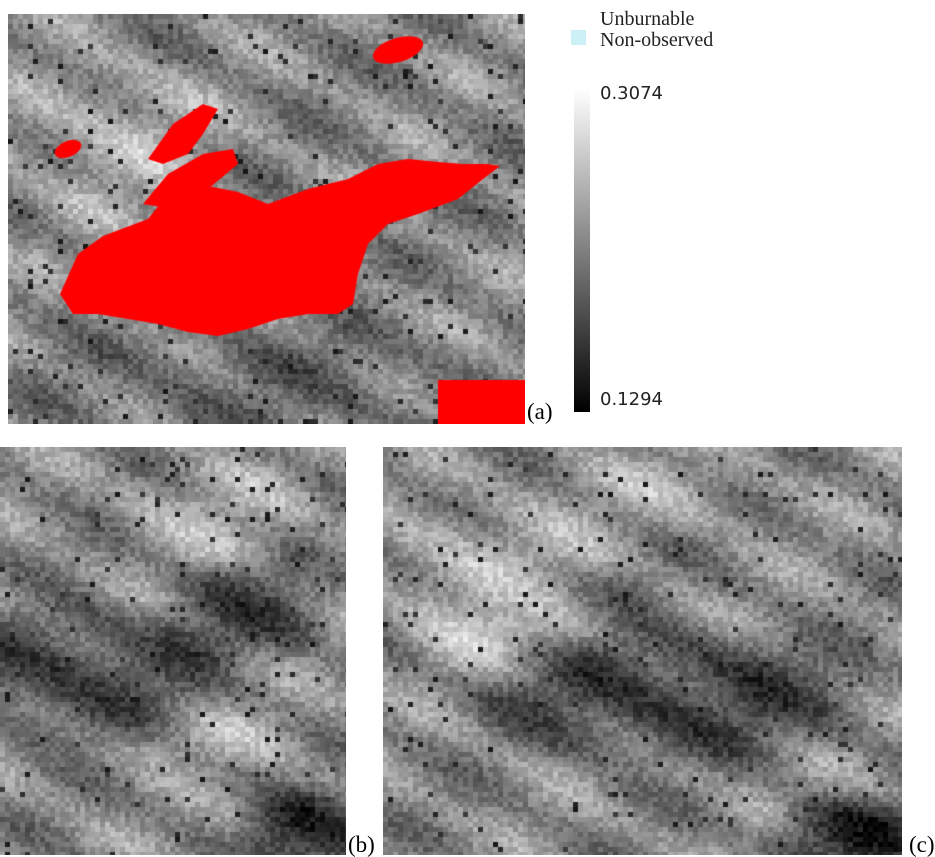 The width and height of the screenshot is (935, 857). I want to click on panel-a-label: (a), so click(540, 411).